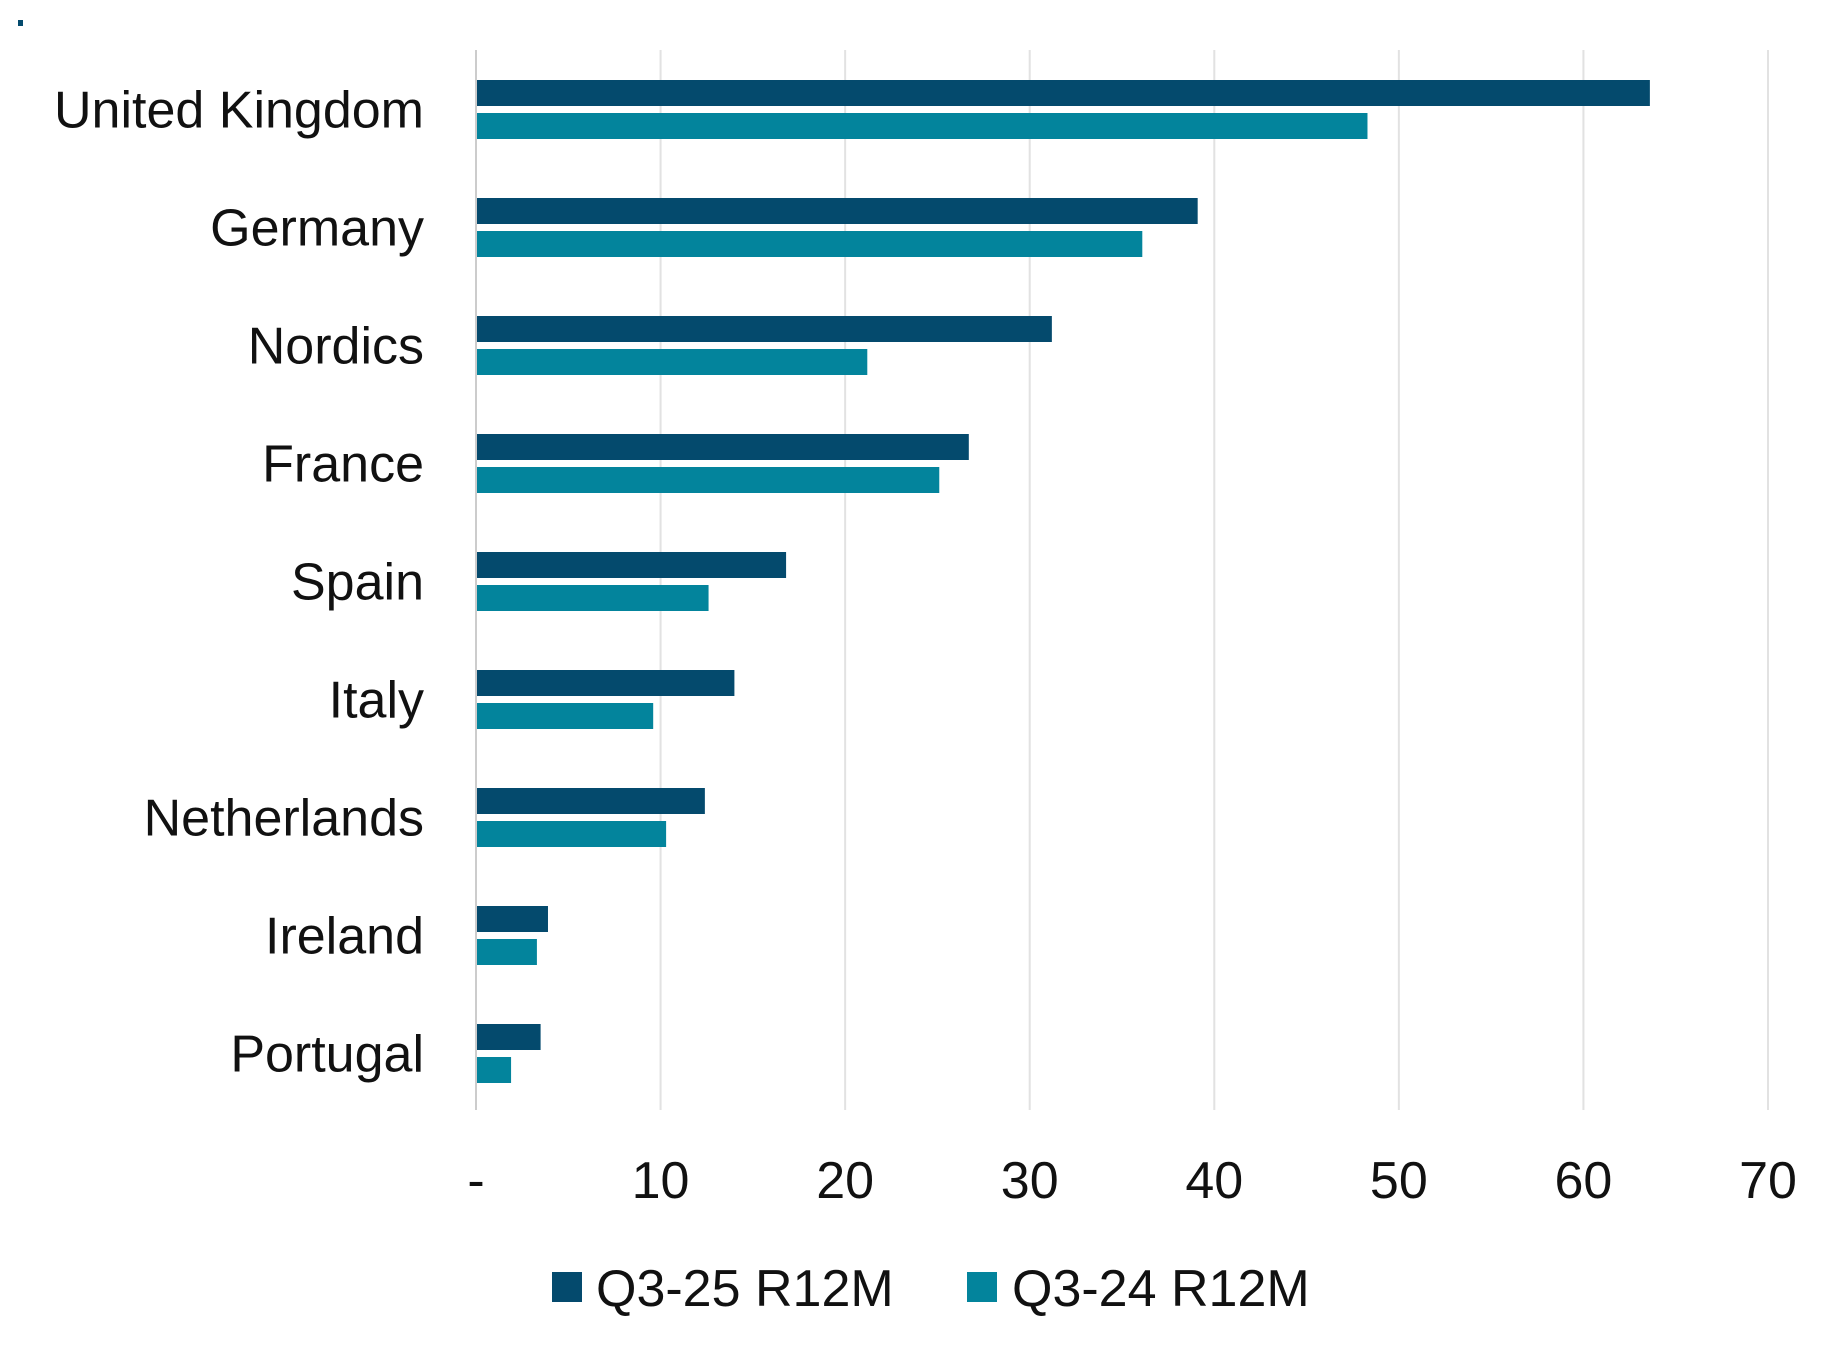  I want to click on bar-q3-25-netherlands, so click(591, 801).